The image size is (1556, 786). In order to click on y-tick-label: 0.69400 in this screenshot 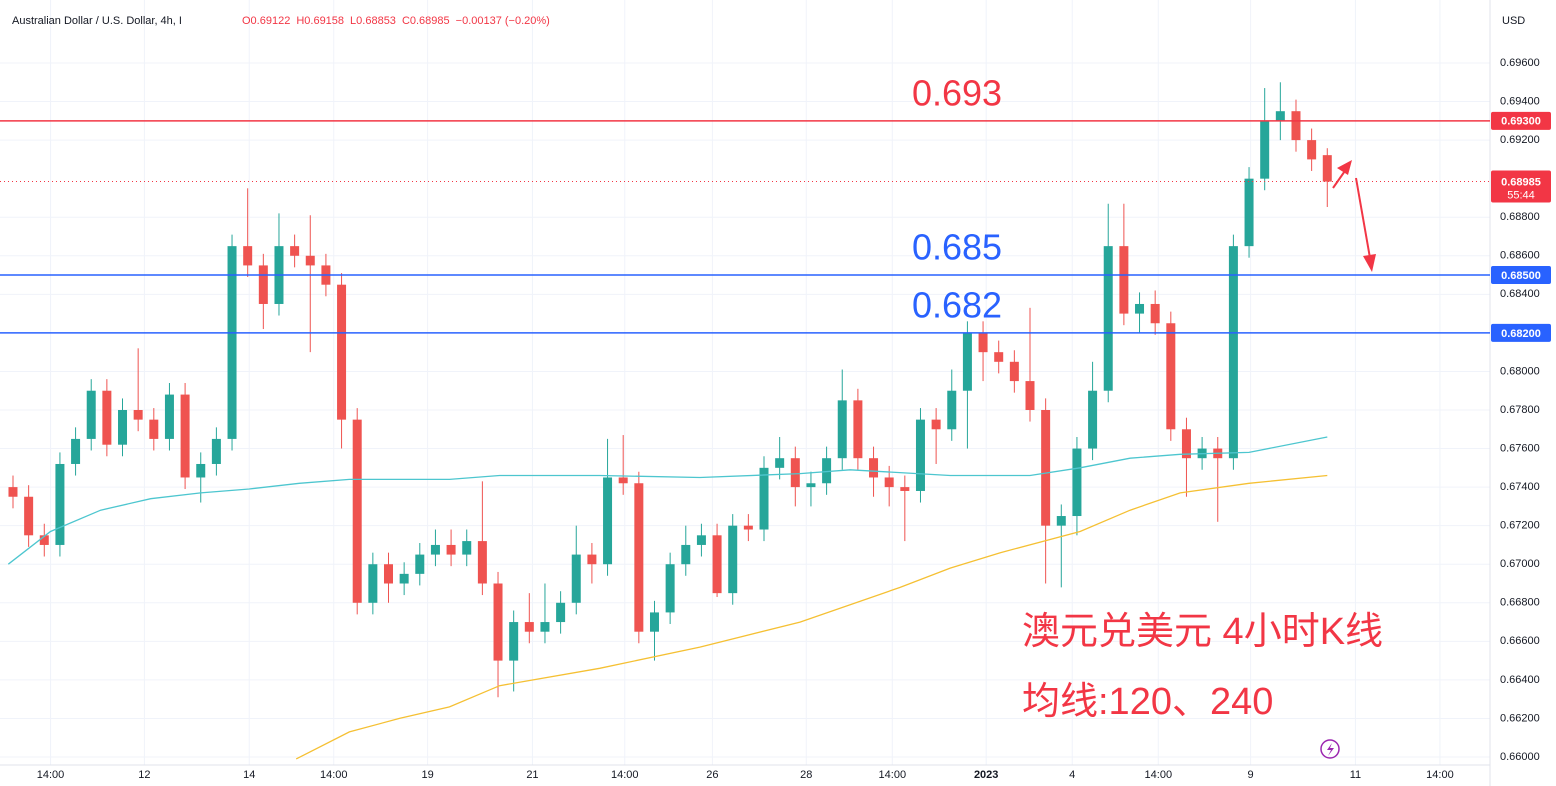, I will do `click(1520, 101)`.